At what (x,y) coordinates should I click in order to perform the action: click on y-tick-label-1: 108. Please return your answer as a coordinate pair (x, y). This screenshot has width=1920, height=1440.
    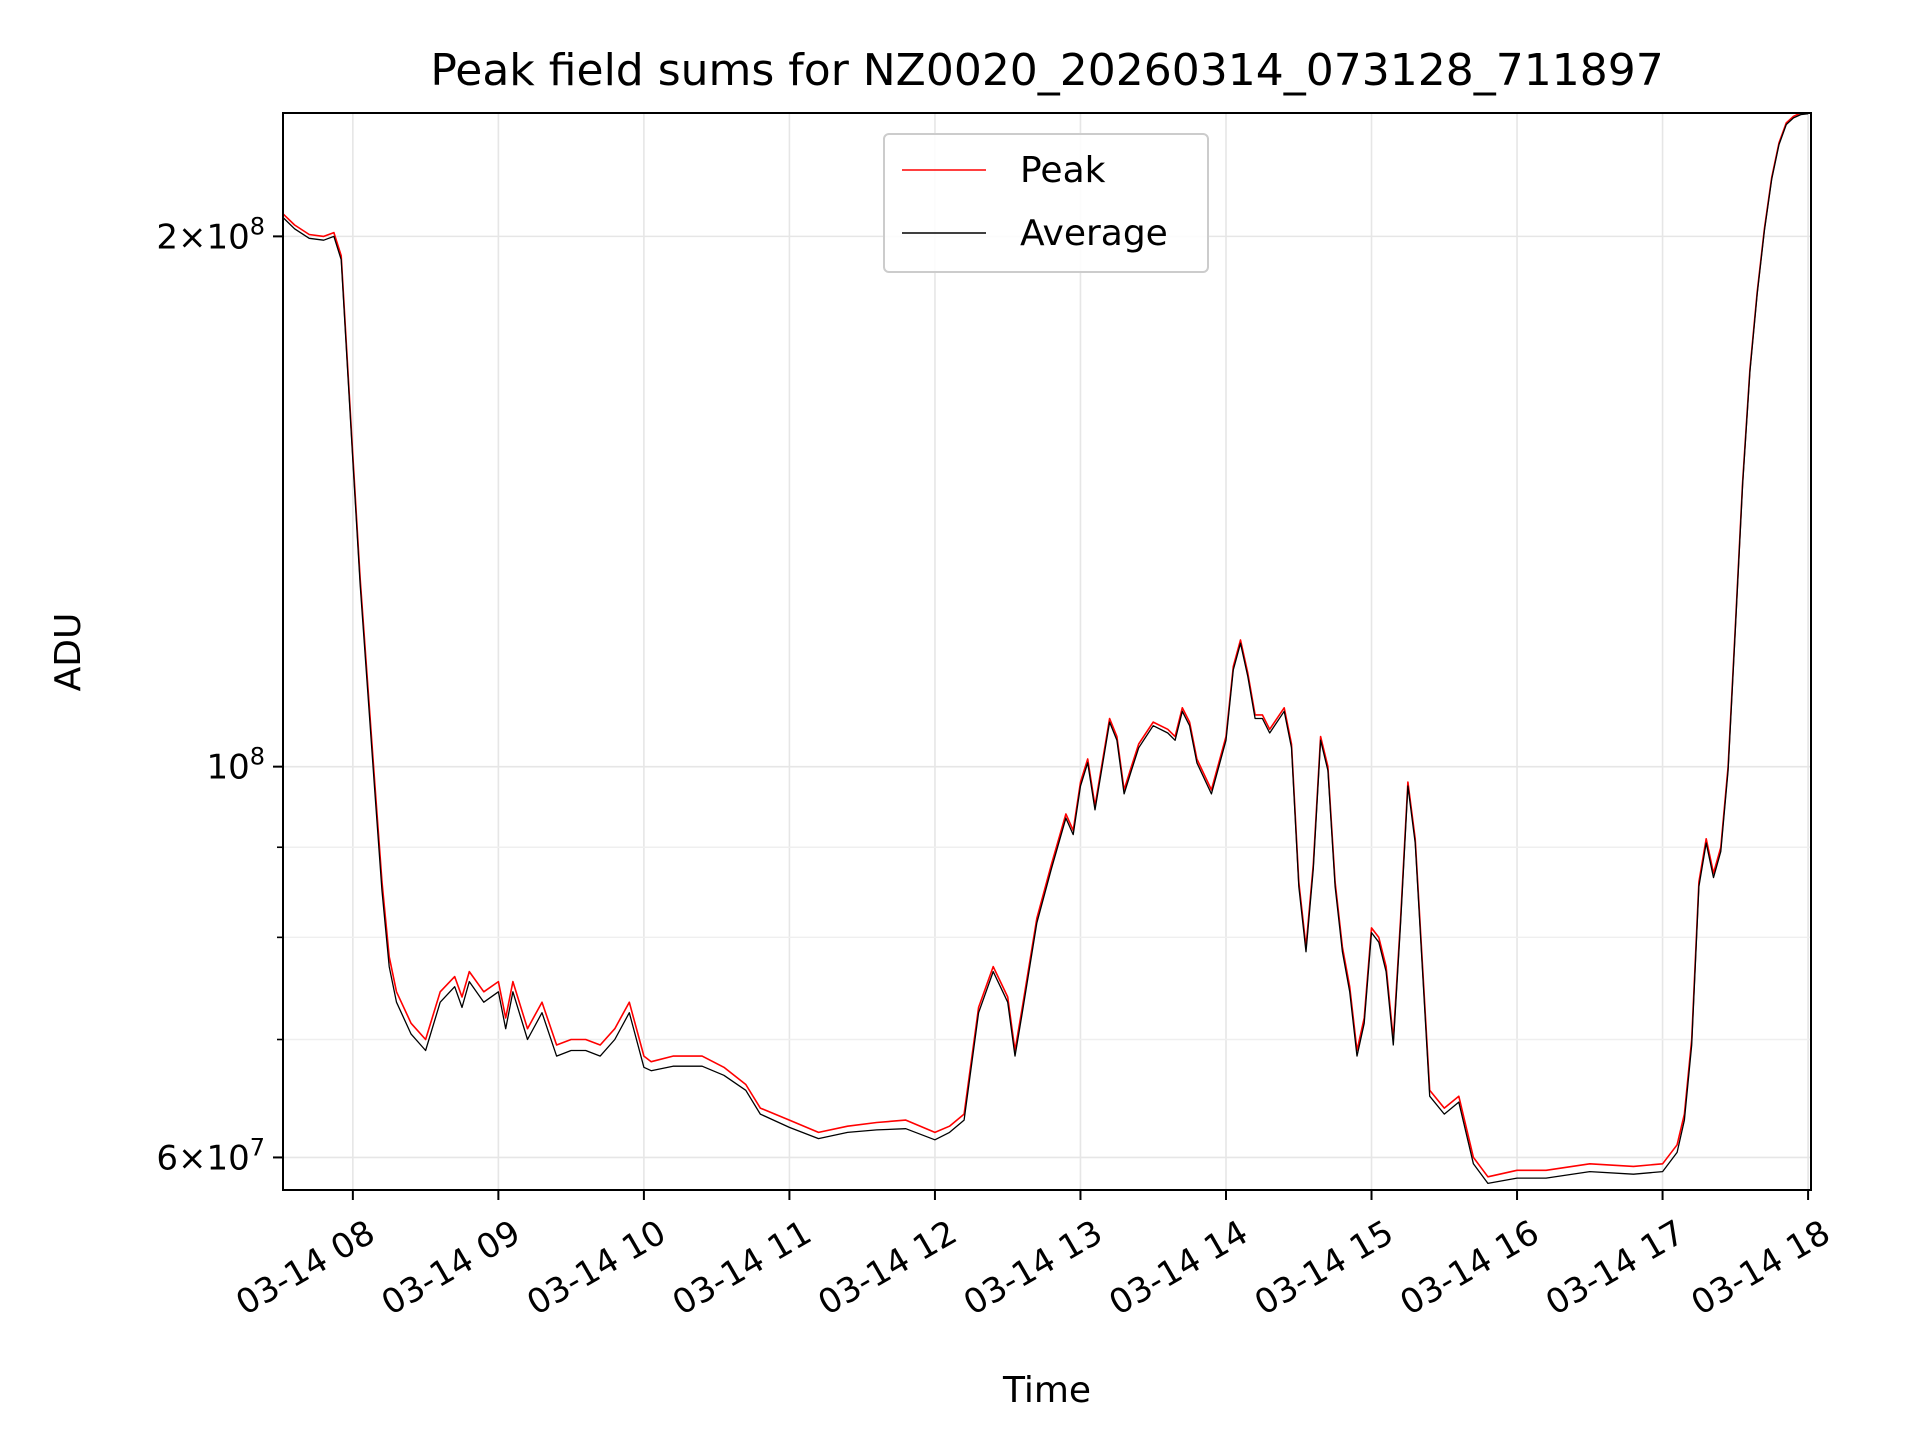
    Looking at the image, I should click on (235, 765).